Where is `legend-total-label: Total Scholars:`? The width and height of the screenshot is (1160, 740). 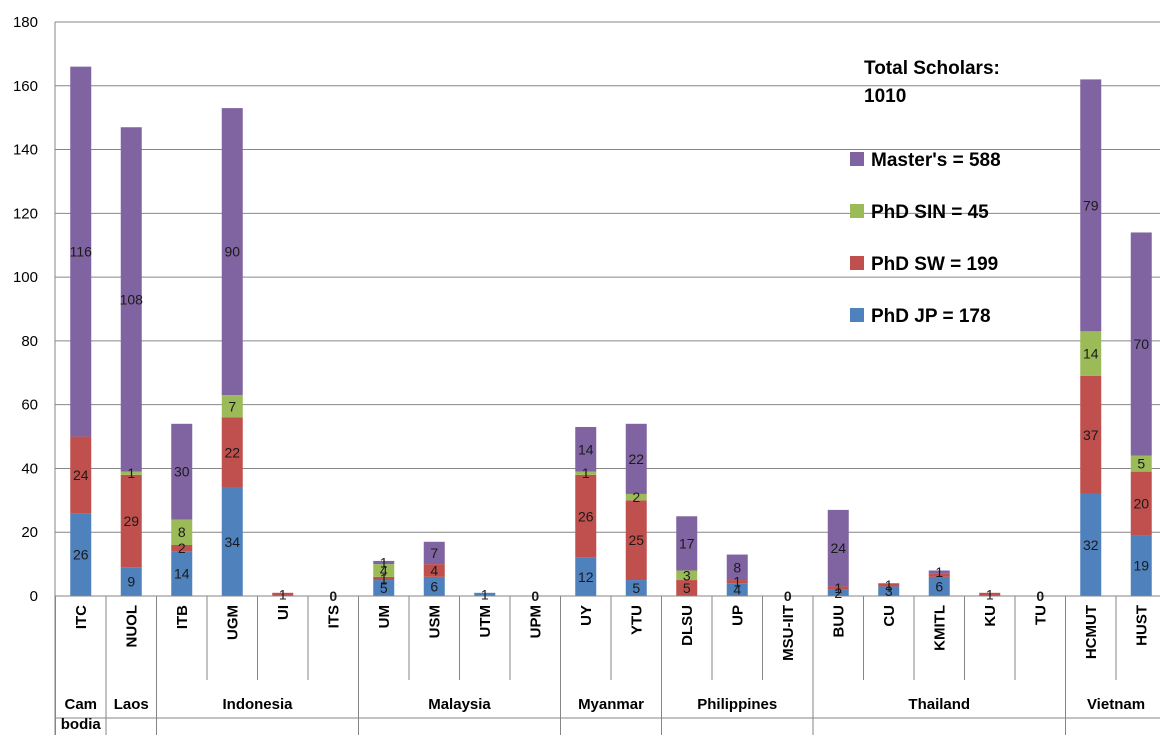
legend-total-label: Total Scholars: is located at coordinates (932, 68).